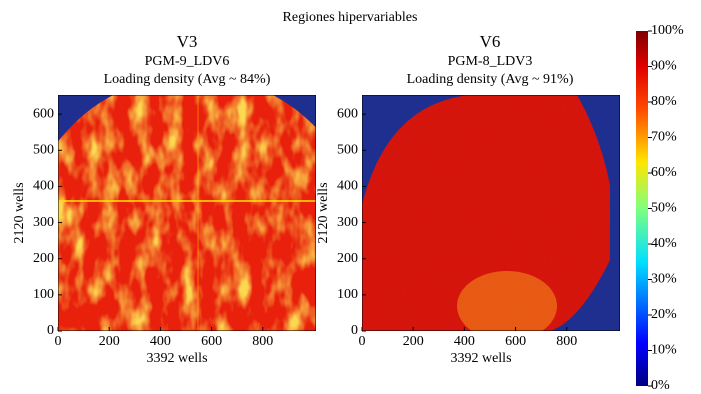 This screenshot has width=701, height=394. I want to click on suptitle: Regiones hipervariables, so click(350, 17).